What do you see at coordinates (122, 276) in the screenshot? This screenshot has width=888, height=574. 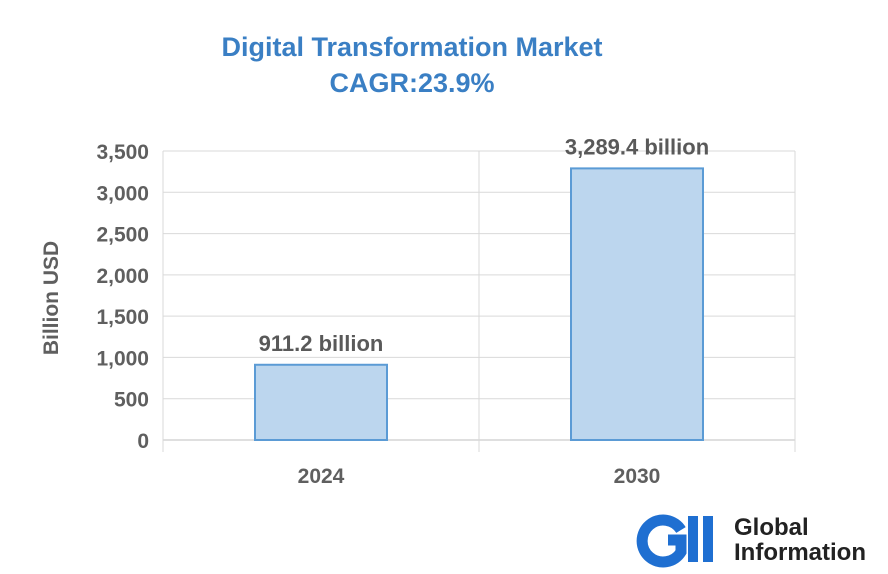 I see `y-tick-label: 2,000` at bounding box center [122, 276].